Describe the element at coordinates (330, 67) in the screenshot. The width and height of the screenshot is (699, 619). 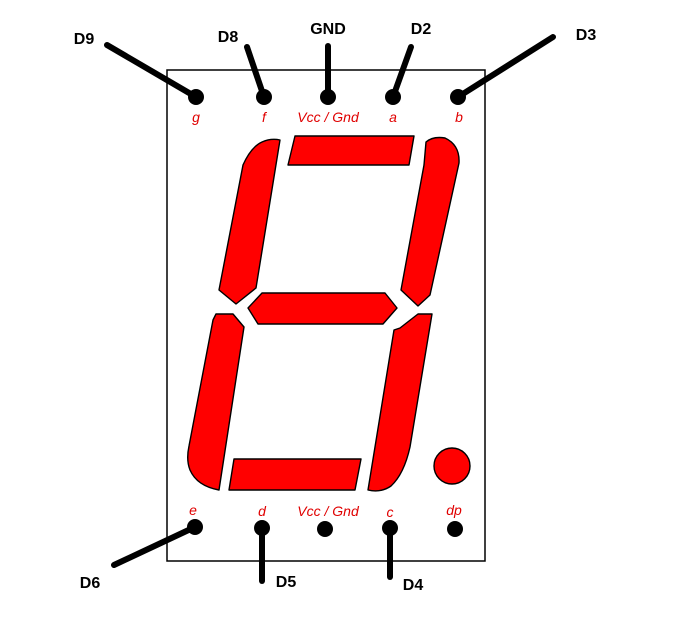
I see `top-wires` at that location.